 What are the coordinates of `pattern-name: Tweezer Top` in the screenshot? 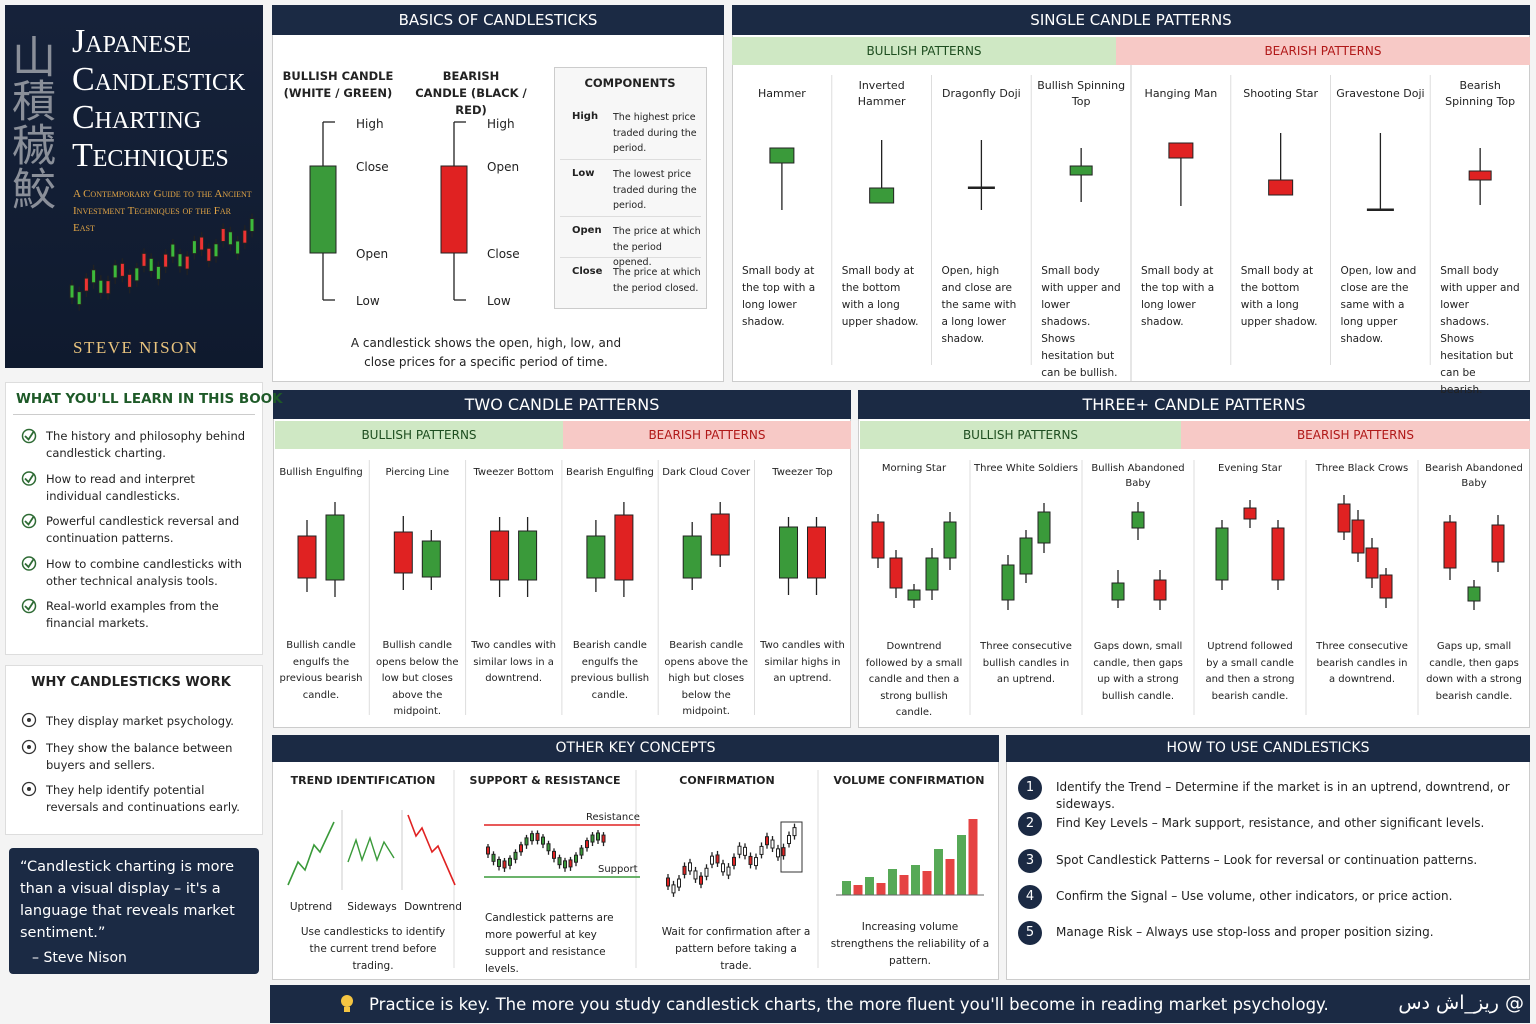 It's located at (802, 472).